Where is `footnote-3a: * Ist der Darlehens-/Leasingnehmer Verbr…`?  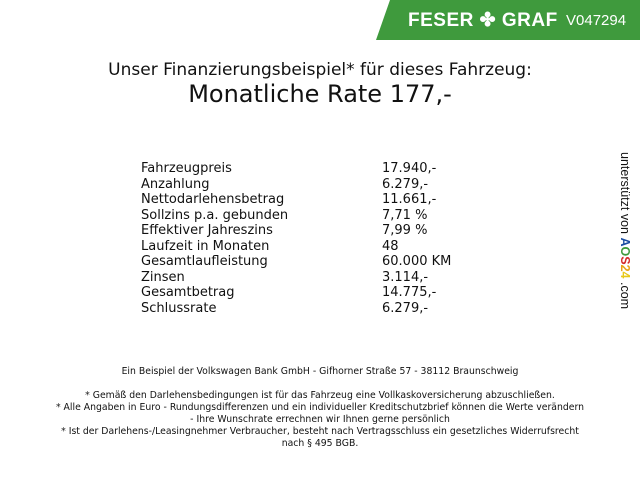 footnote-3a: * Ist der Darlehens-/Leasingnehmer Verbr… is located at coordinates (320, 431).